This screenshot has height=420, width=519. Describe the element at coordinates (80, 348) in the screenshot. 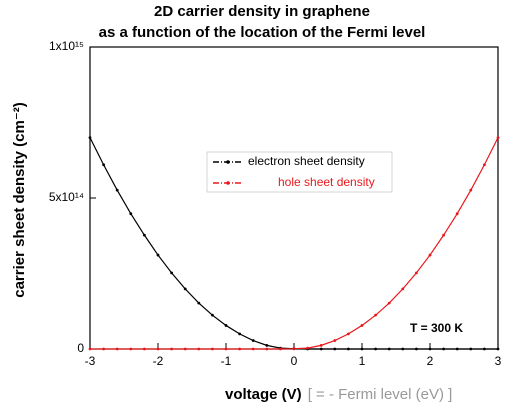

I see `y-tick-label: 0` at that location.